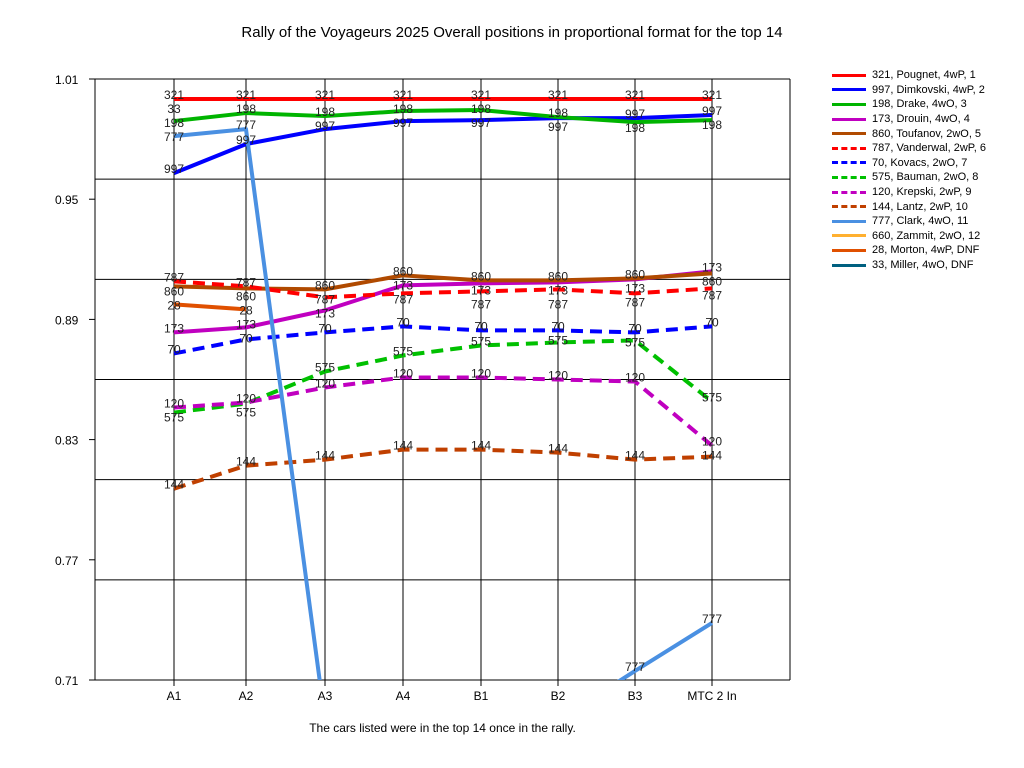 The image size is (1024, 768). Describe the element at coordinates (928, 89) in the screenshot. I see `legend-label: 997, Dimkovski, 4wP, 2` at that location.